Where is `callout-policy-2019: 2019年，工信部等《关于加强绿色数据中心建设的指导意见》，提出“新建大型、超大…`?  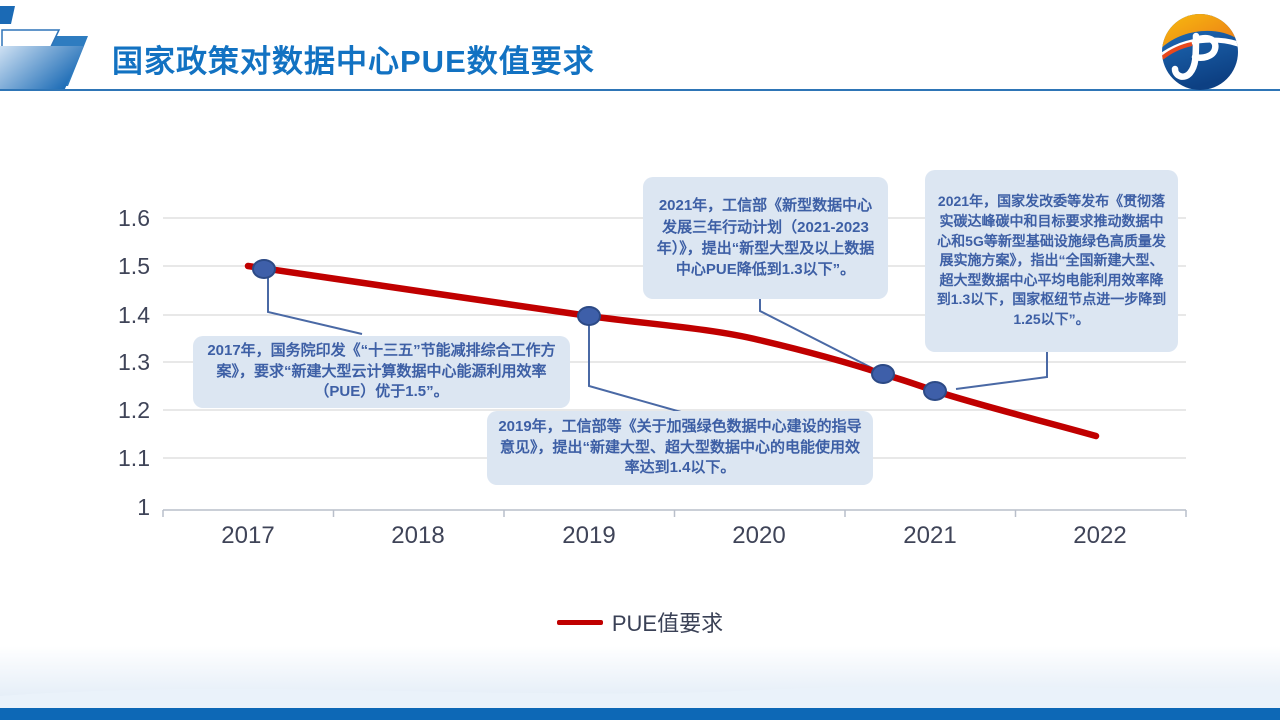
callout-policy-2019: 2019年，工信部等《关于加强绿色数据中心建设的指导意见》，提出“新建大型、超大… is located at coordinates (680, 448).